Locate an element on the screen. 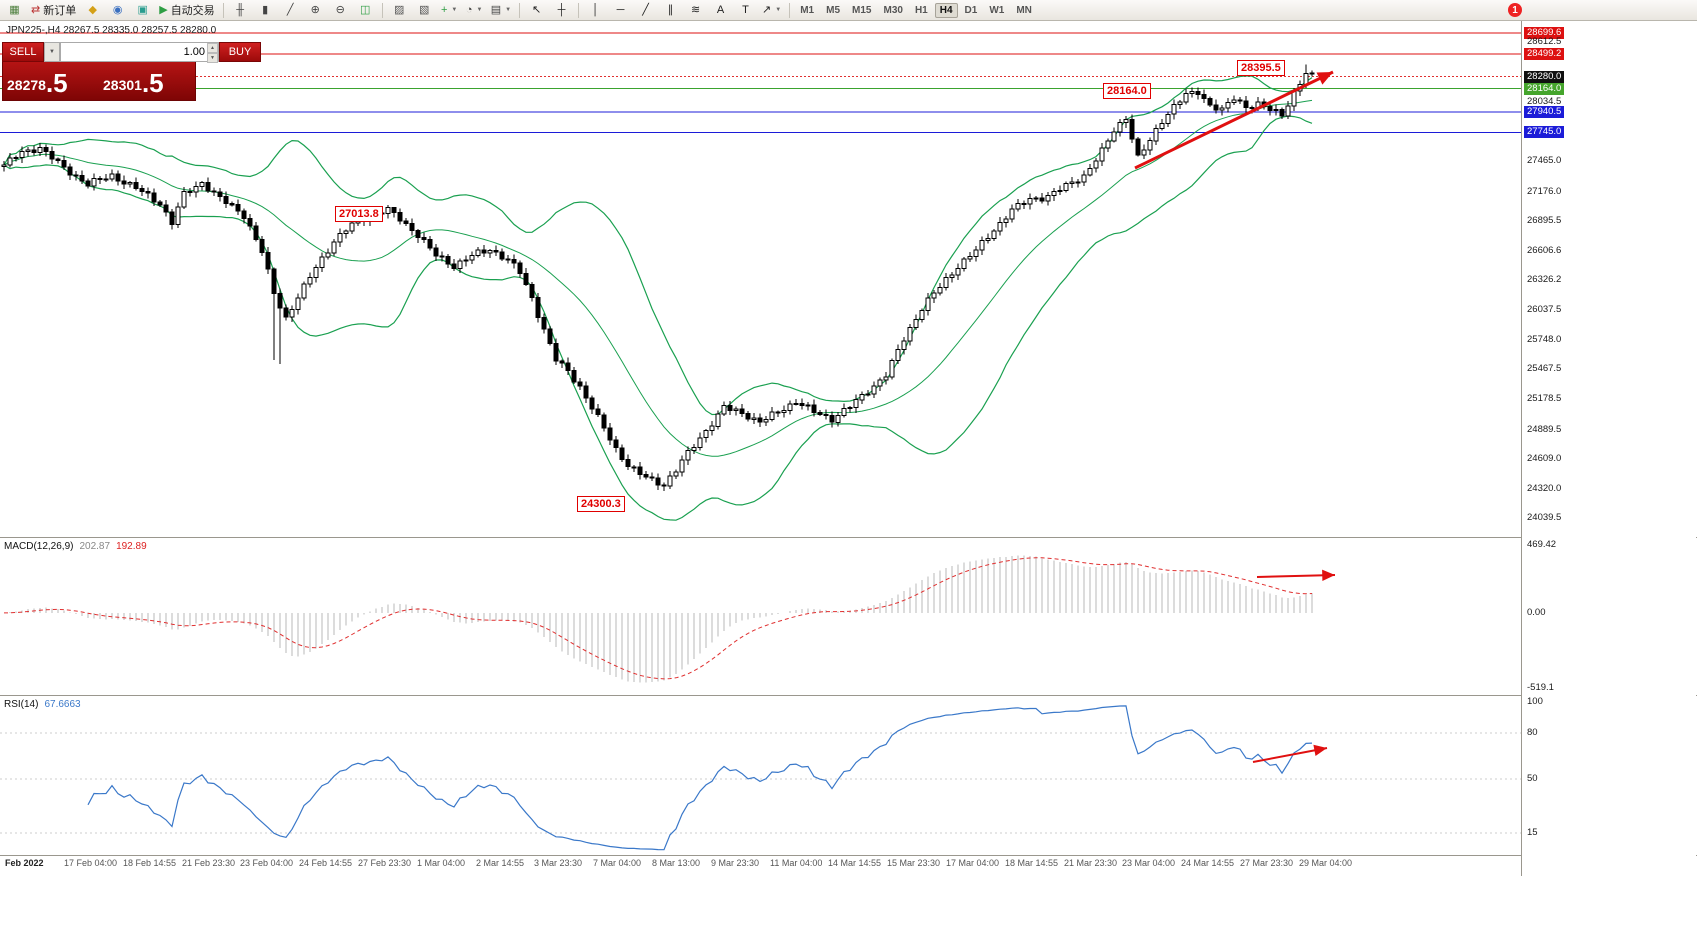  time-axis-label: 8 Mar 13:00 is located at coordinates (676, 863).